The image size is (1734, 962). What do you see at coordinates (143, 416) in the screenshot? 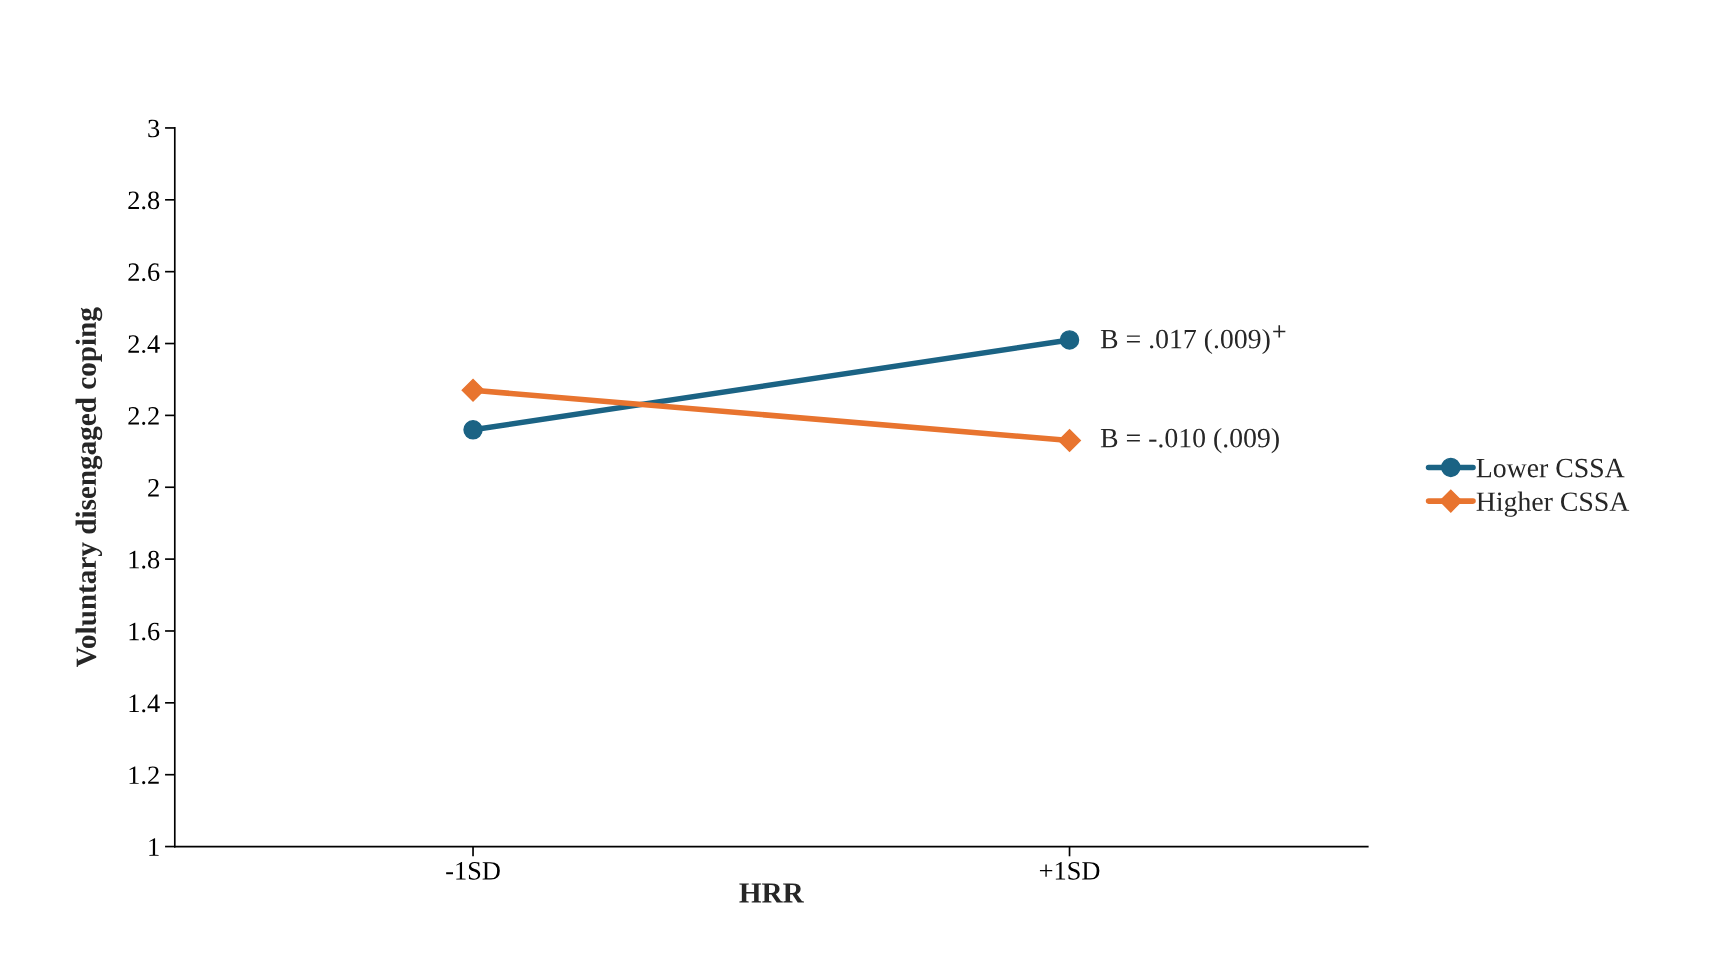
I see `y-tick-label: 2.2` at bounding box center [143, 416].